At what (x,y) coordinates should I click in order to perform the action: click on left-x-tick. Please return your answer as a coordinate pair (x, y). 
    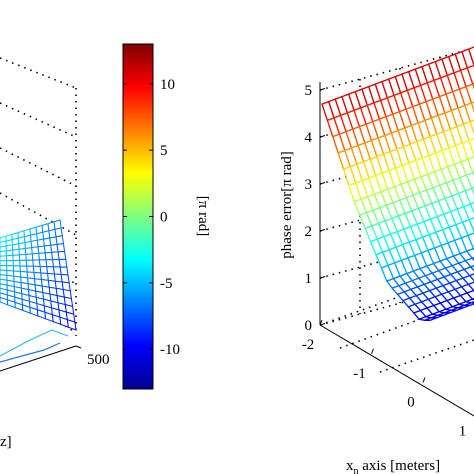
    Looking at the image, I should click on (78, 347).